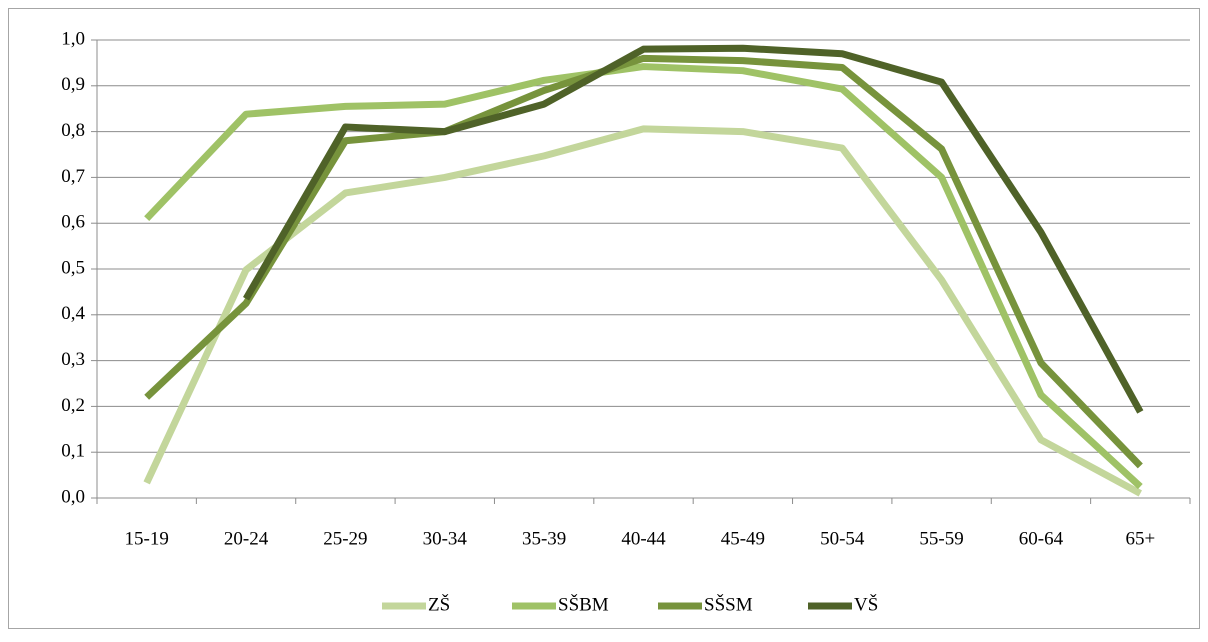 This screenshot has width=1208, height=642. Describe the element at coordinates (743, 538) in the screenshot. I see `x-tick-label: 45-49` at that location.